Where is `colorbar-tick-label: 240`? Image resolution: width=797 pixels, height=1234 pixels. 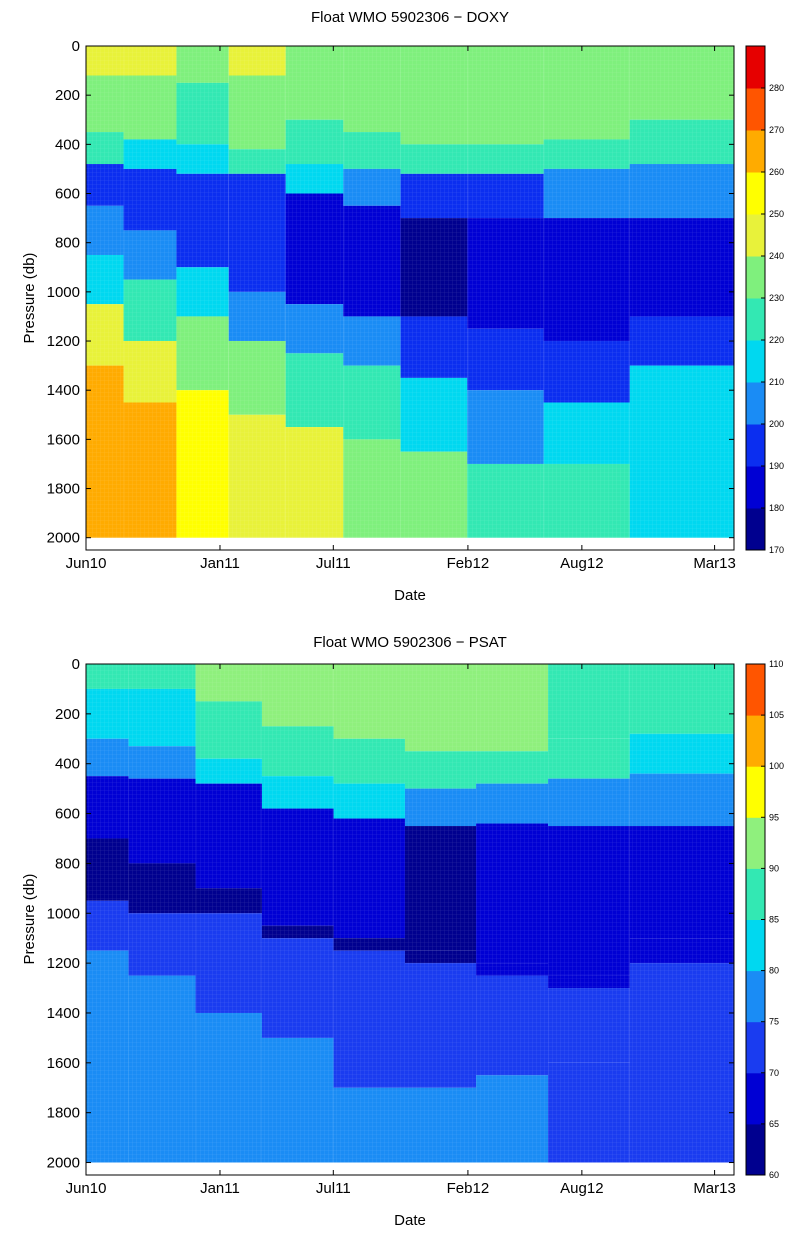 colorbar-tick-label: 240 is located at coordinates (776, 256).